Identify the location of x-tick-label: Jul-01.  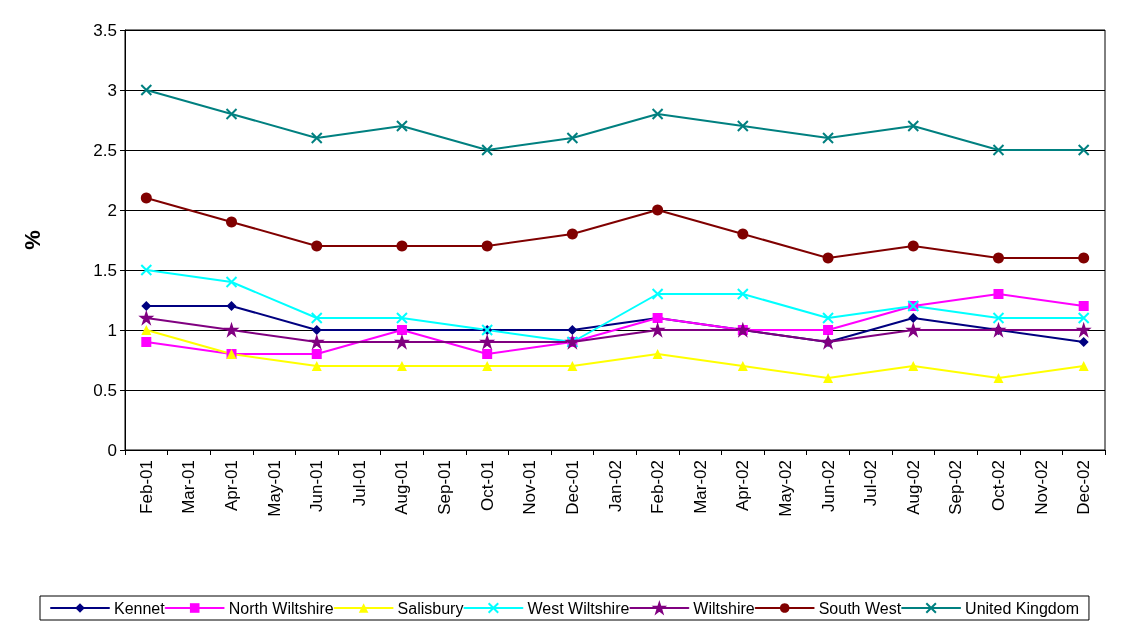
(359, 483).